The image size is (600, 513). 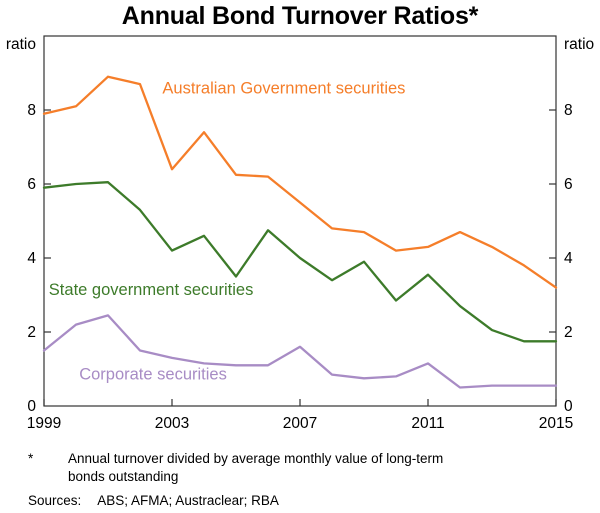 I want to click on series-label-corporate-securities: Corporate securities, so click(x=153, y=374).